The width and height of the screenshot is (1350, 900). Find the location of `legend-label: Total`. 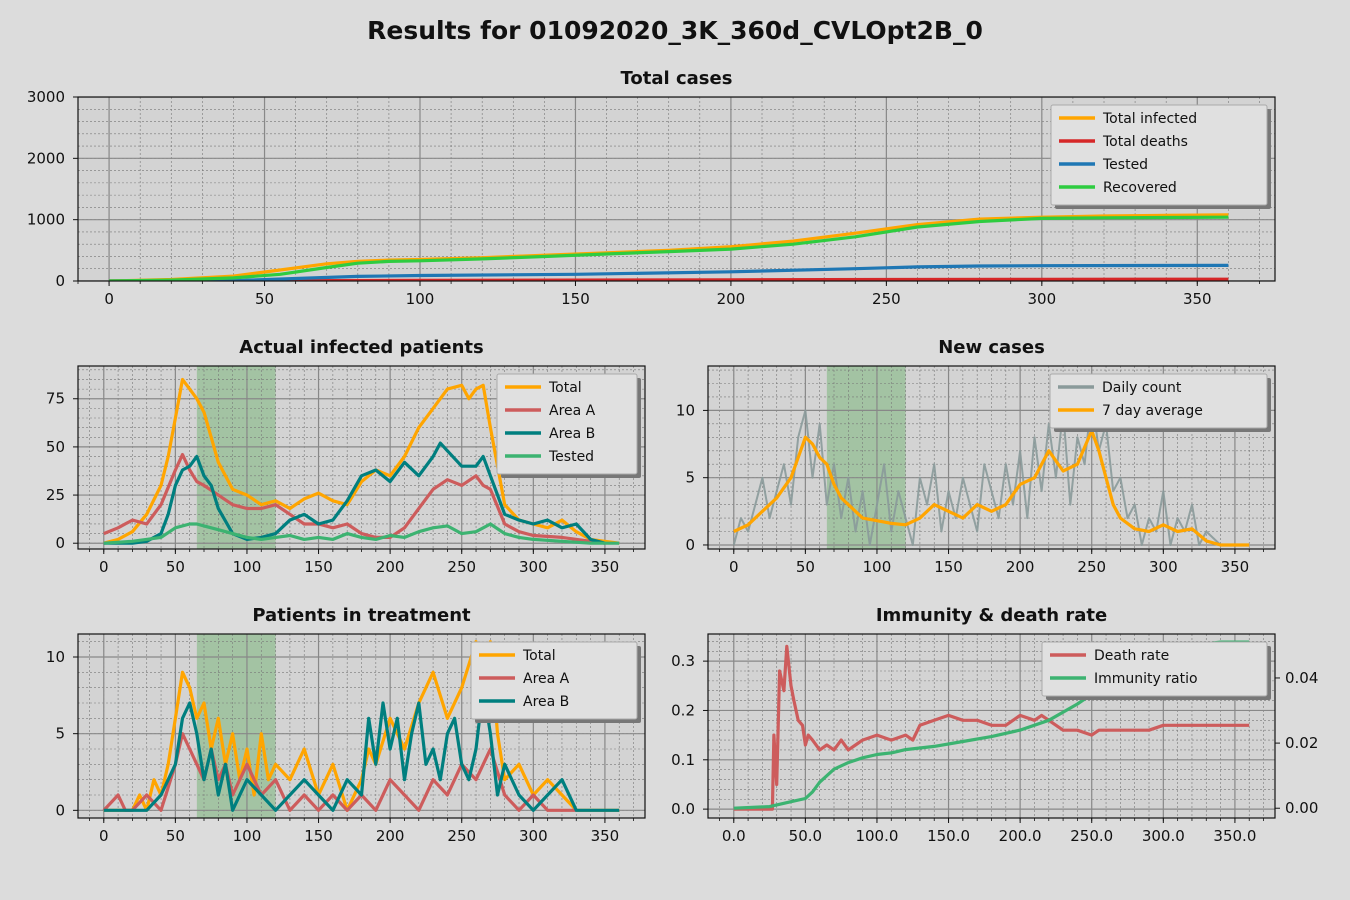

legend-label: Total is located at coordinates (539, 656).